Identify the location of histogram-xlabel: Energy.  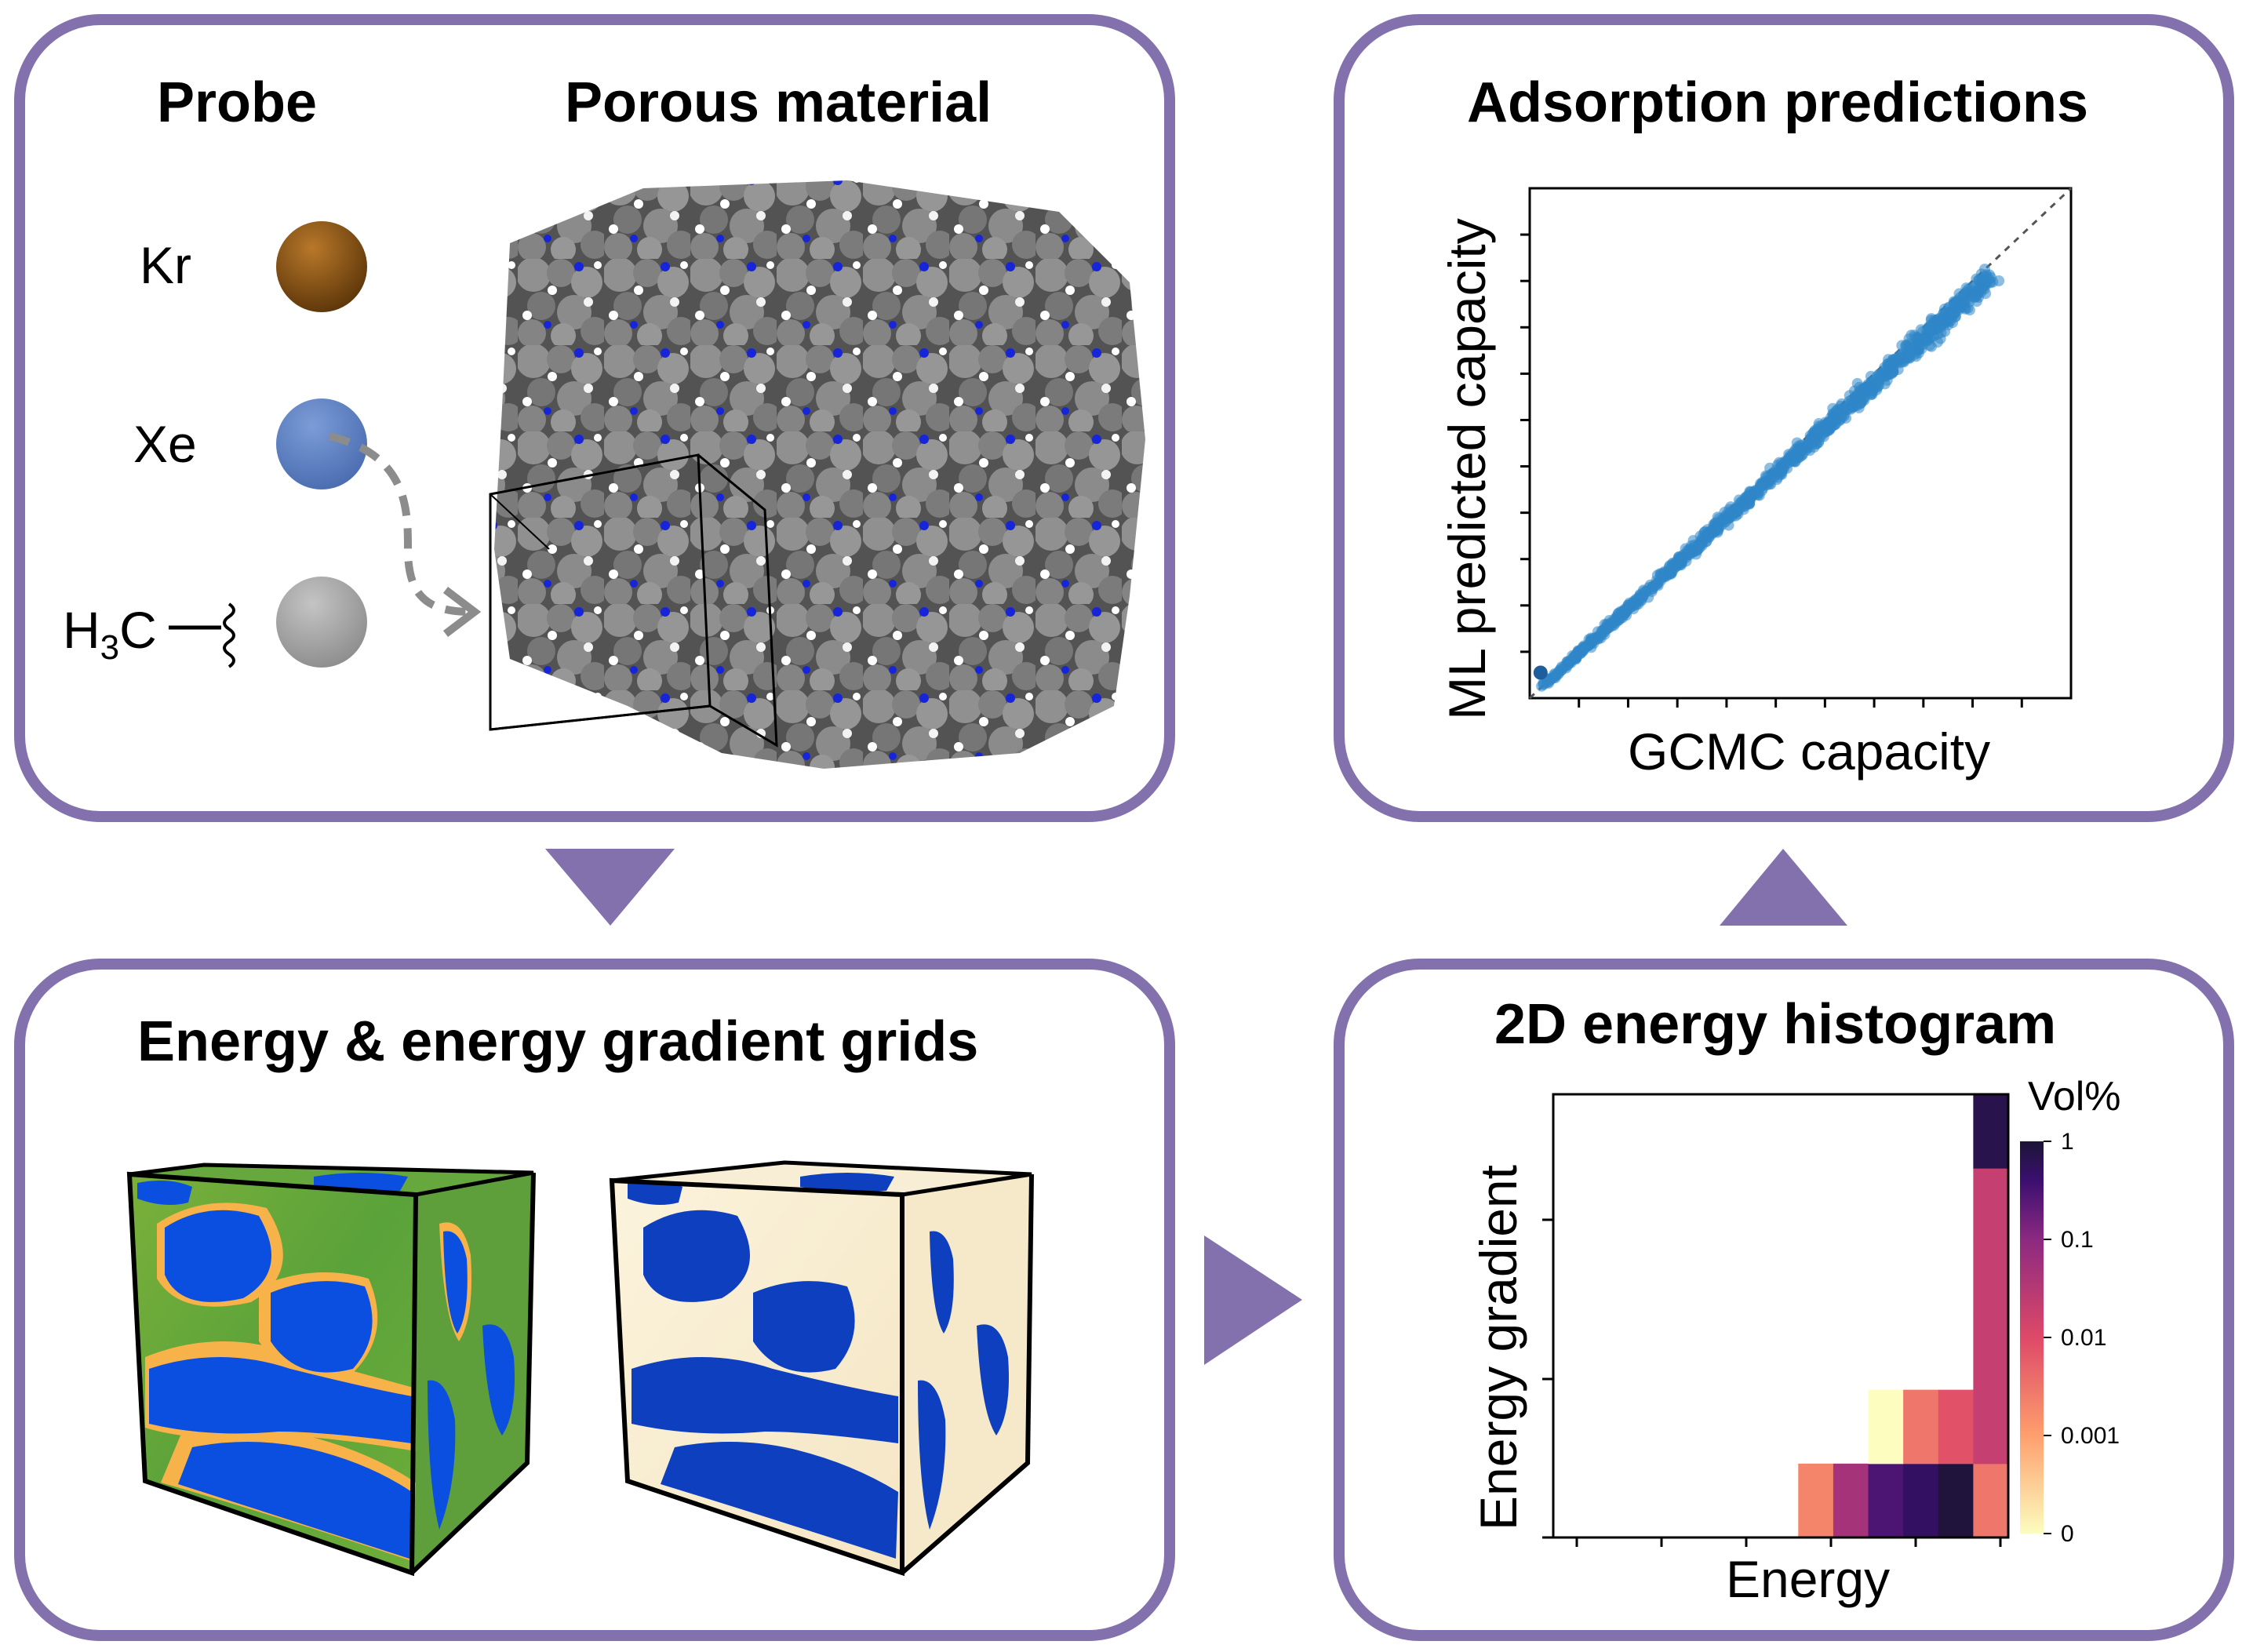
(1809, 1579).